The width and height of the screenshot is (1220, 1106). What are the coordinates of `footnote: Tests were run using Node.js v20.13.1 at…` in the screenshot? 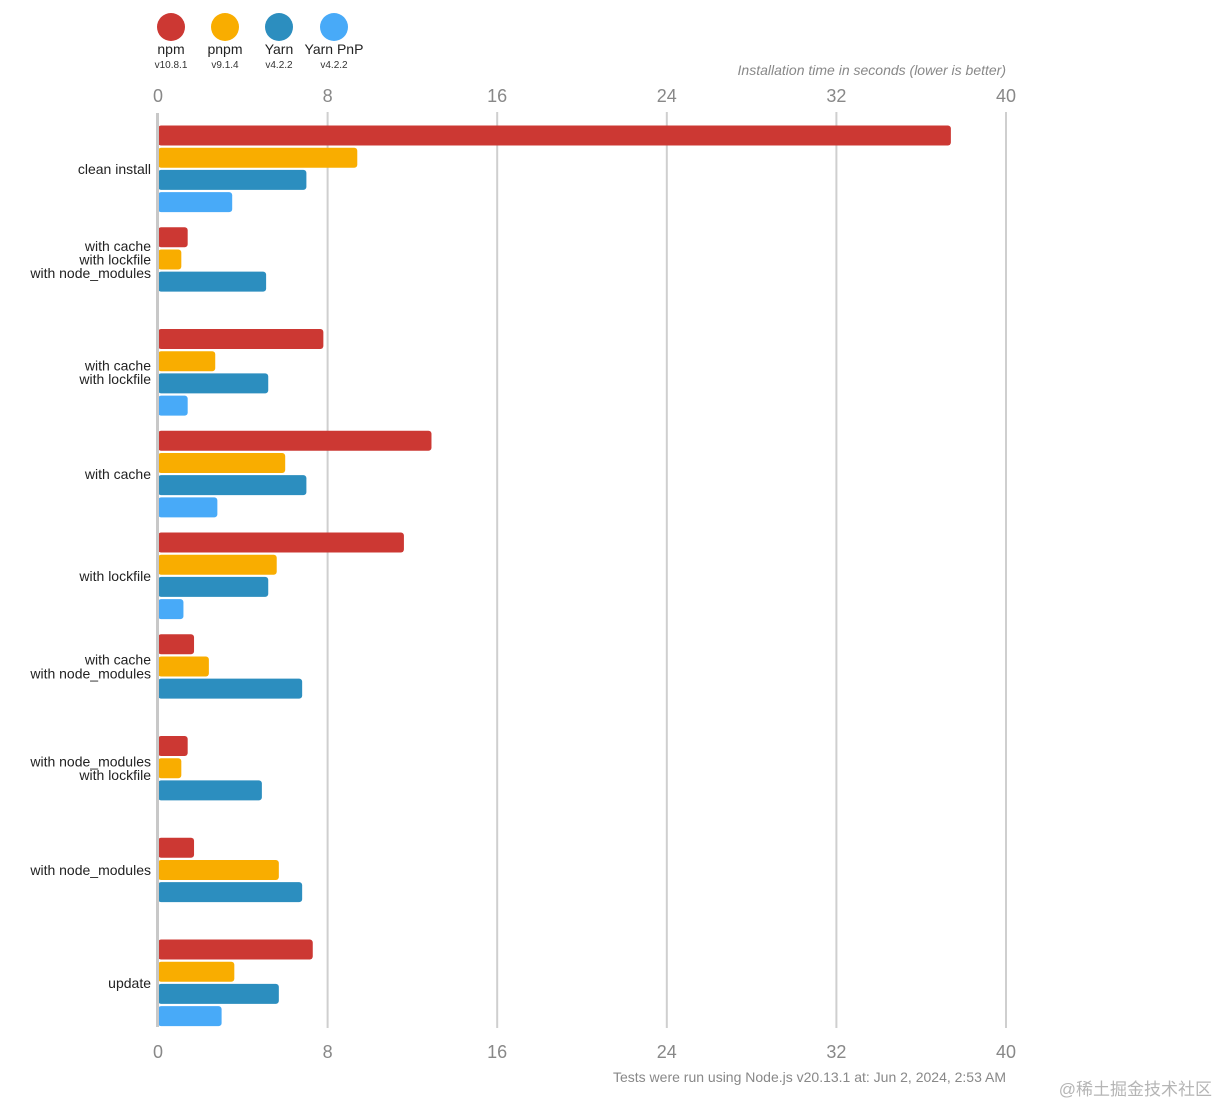 It's located at (809, 1077).